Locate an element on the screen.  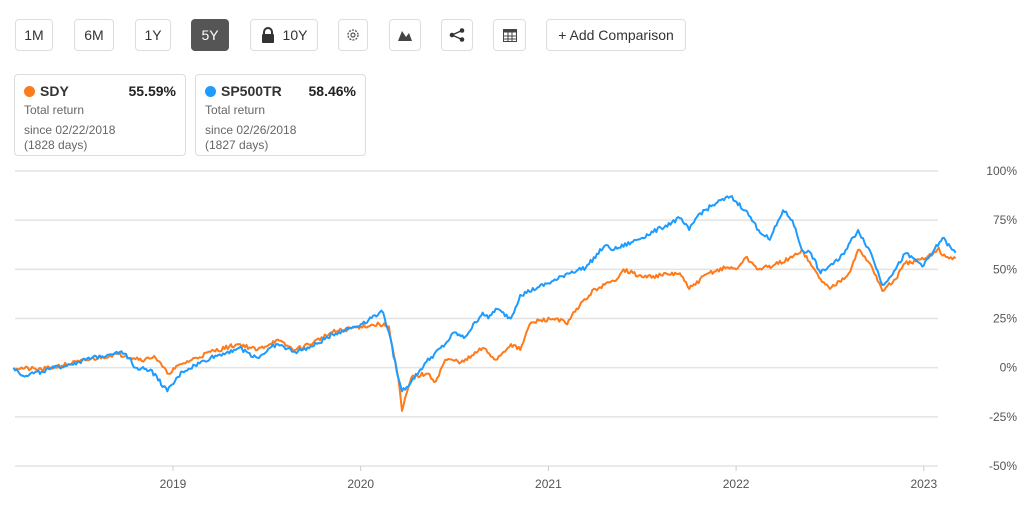
y-tick-label: 25% is located at coordinates (1005, 319).